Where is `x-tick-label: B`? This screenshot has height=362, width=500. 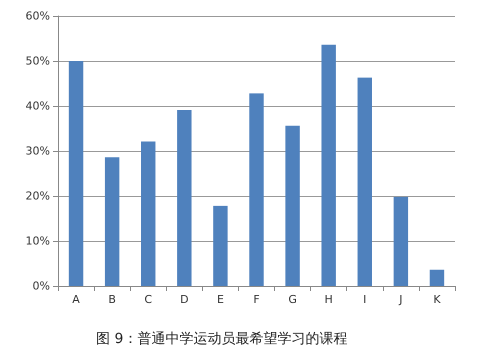 x-tick-label: B is located at coordinates (112, 299).